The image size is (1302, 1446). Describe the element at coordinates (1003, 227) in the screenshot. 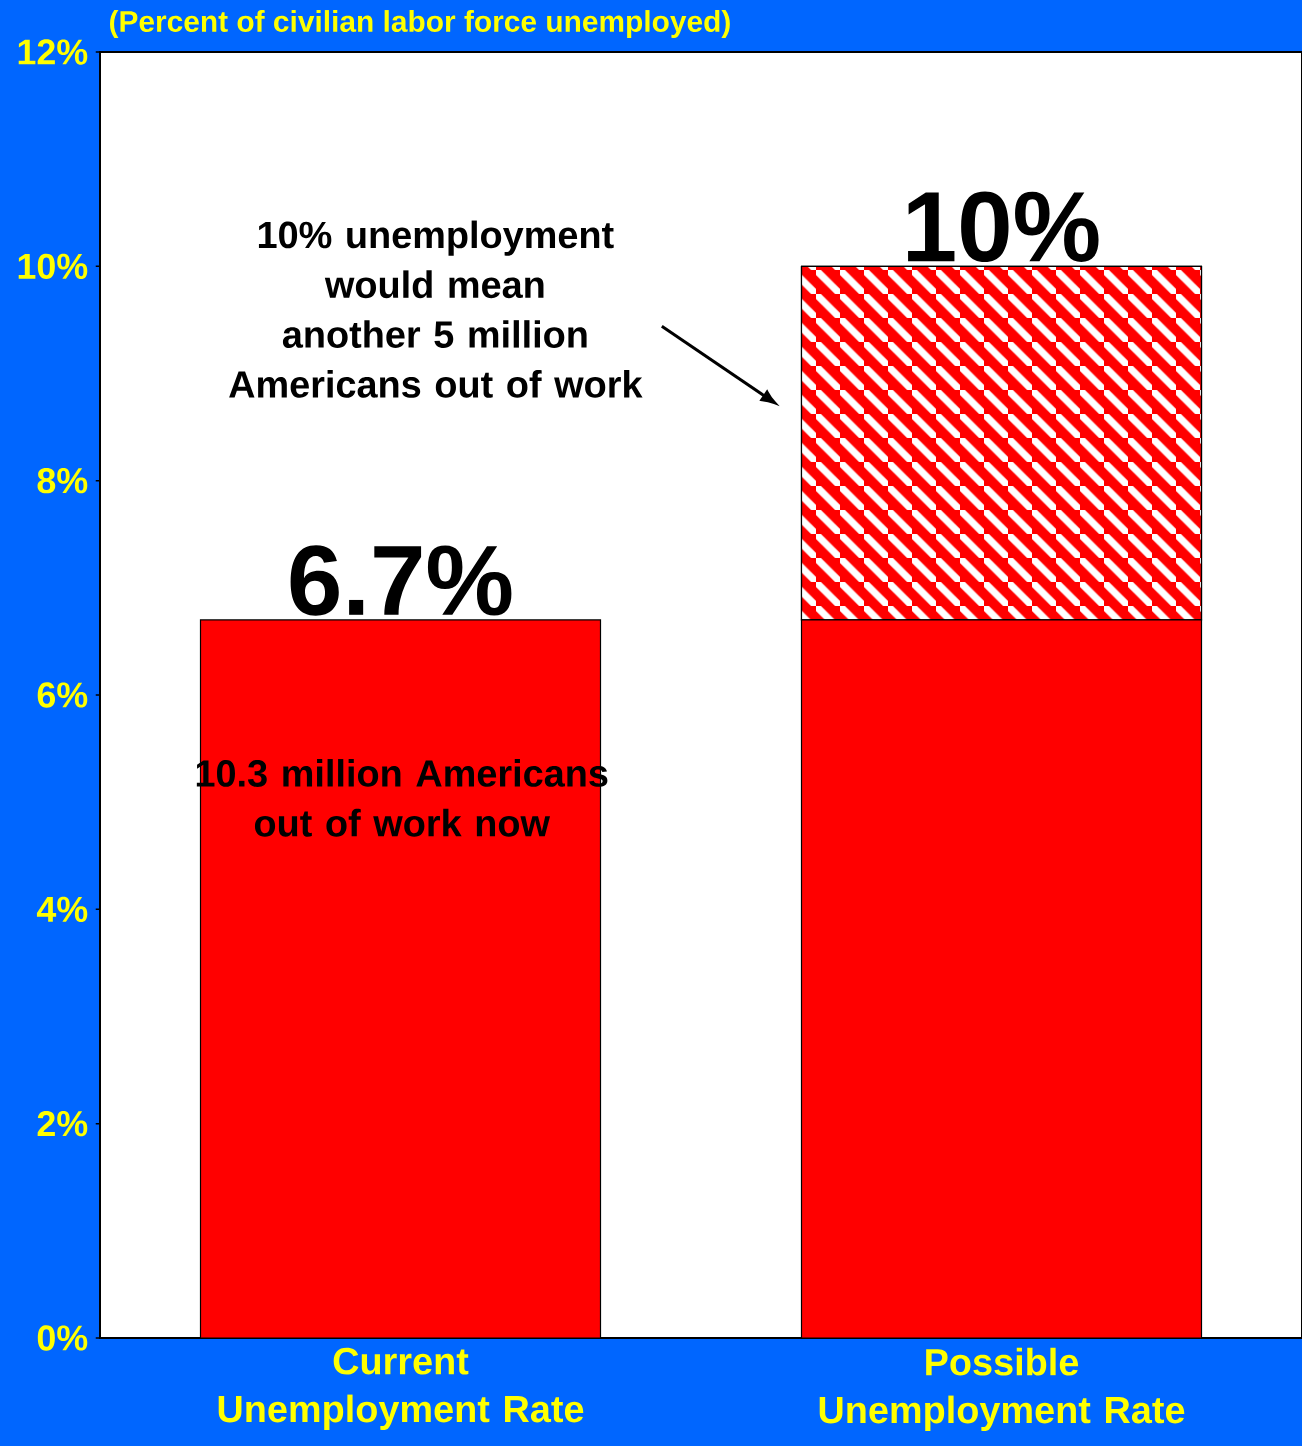

I see `total-label: 10%` at that location.